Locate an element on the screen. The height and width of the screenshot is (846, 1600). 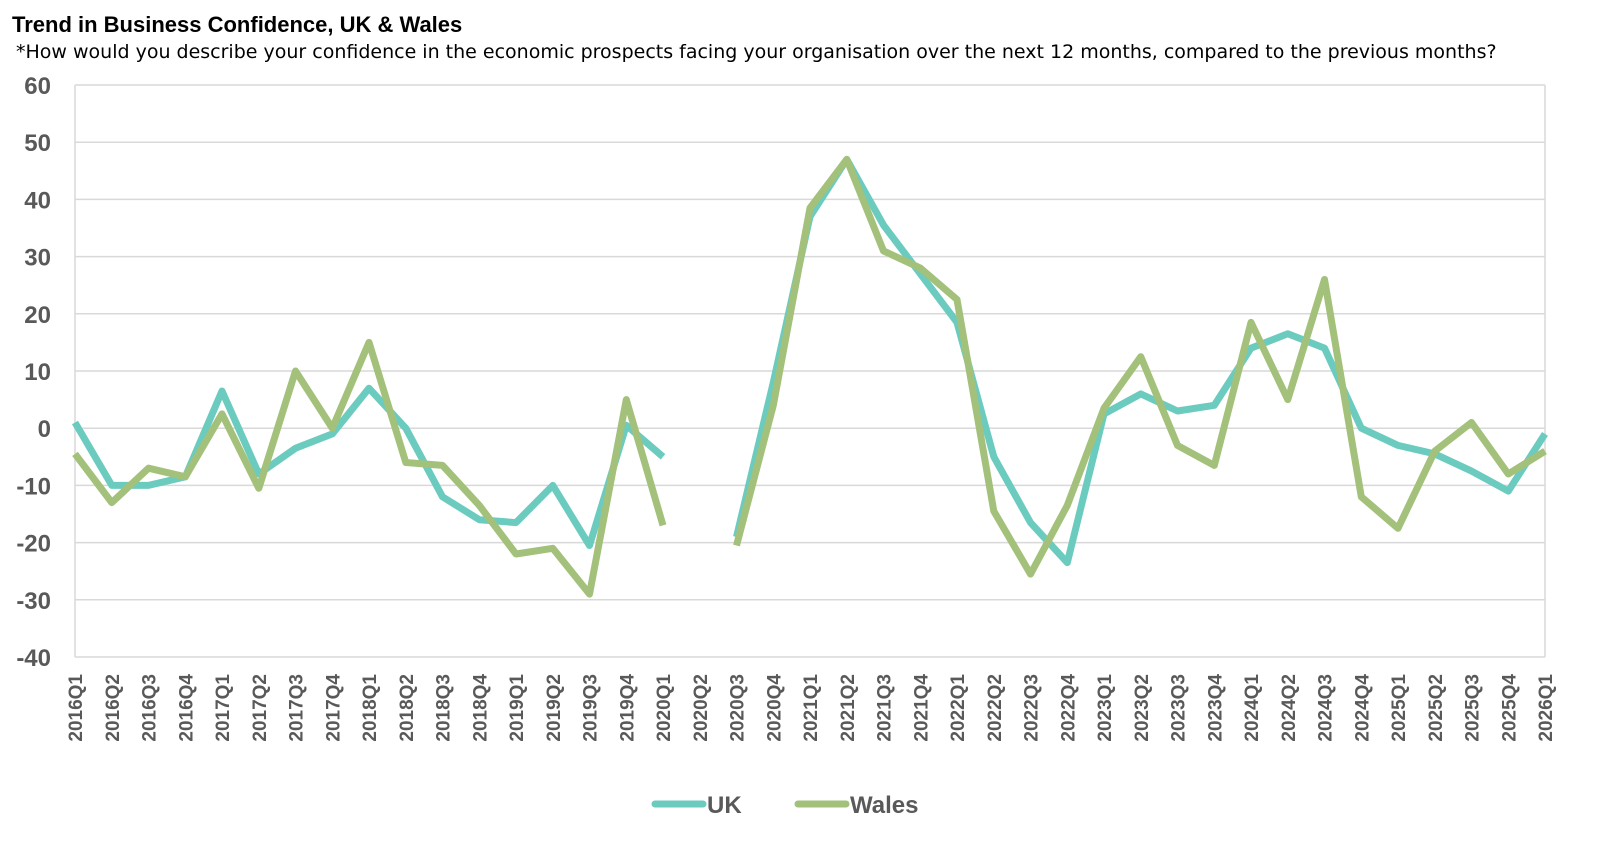
x-tick-label: 2019Q1 is located at coordinates (517, 708).